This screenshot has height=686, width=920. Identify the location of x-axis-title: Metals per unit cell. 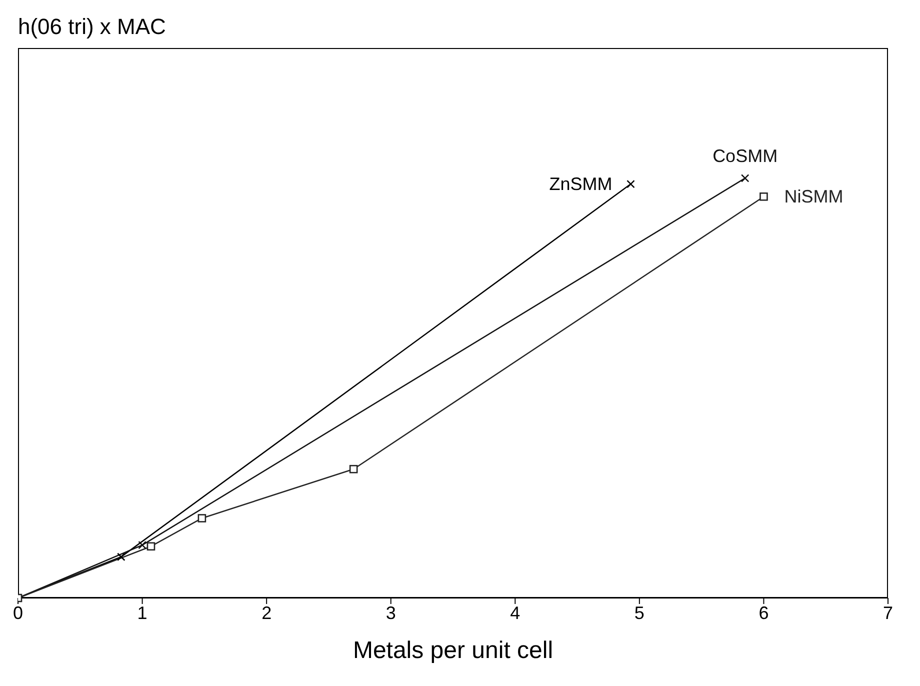
(453, 650).